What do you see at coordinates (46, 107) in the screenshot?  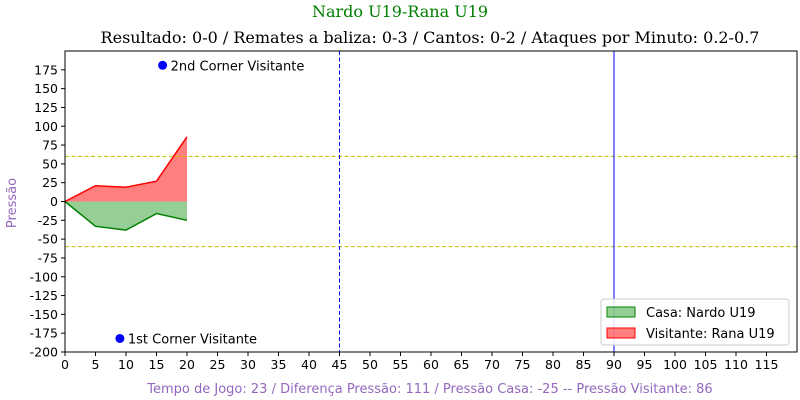 I see `y-tick-label-13: 125` at bounding box center [46, 107].